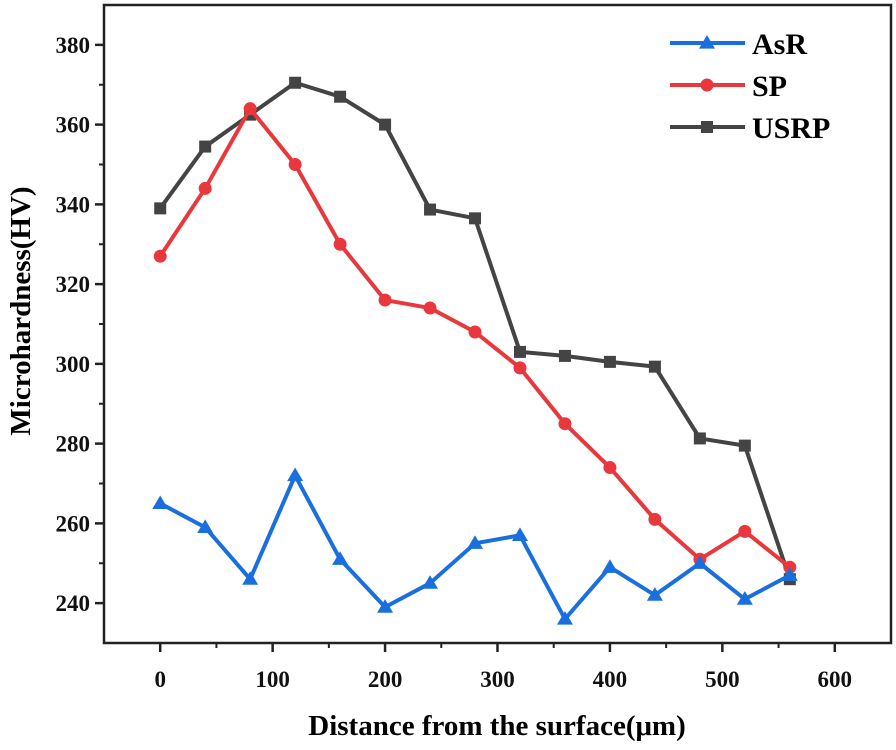 This screenshot has width=896, height=750. What do you see at coordinates (728, 86) in the screenshot?
I see `legend-item-sp: SP` at bounding box center [728, 86].